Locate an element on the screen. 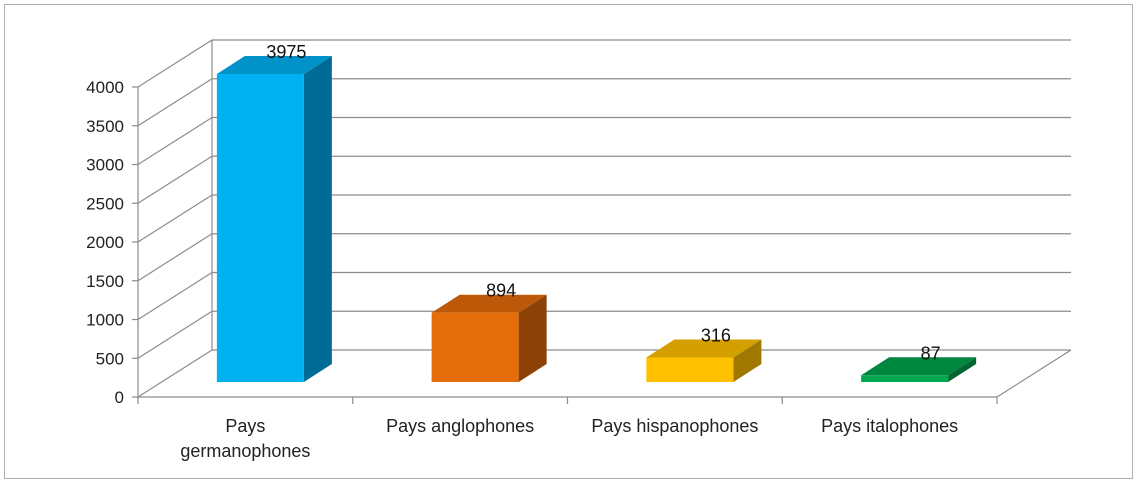  x-tick-label: Pays anglophones is located at coordinates (460, 426).